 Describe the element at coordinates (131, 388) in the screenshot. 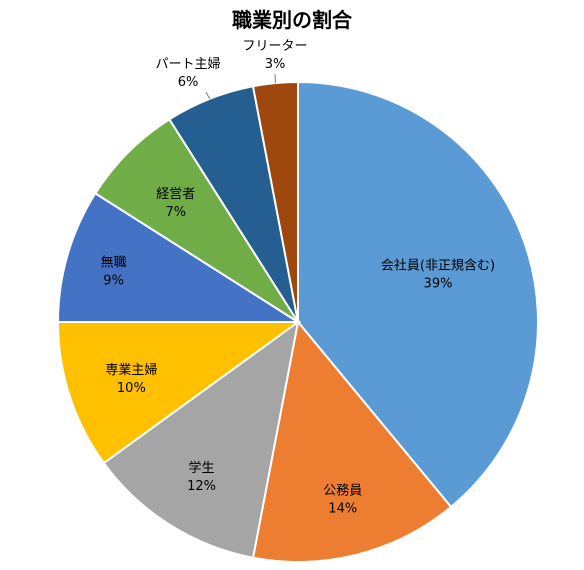

I see `slice-value-label-3: 10%` at that location.